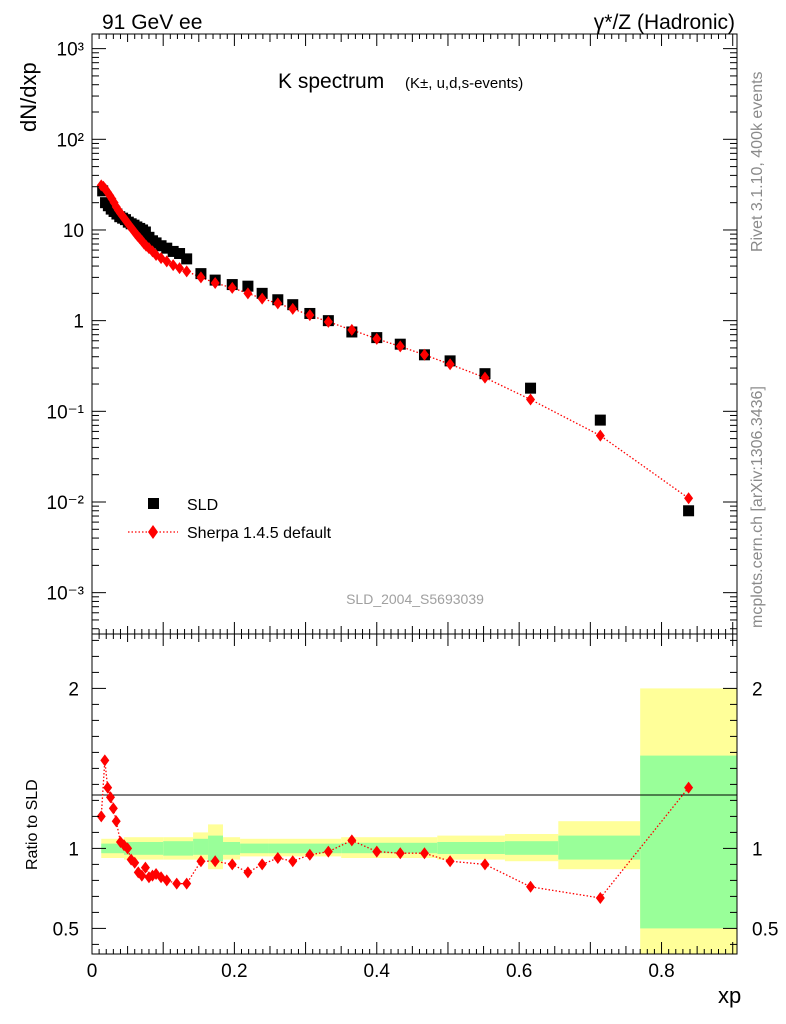 The image size is (786, 1024). I want to click on main-y-tick-label: 10³, so click(70, 50).